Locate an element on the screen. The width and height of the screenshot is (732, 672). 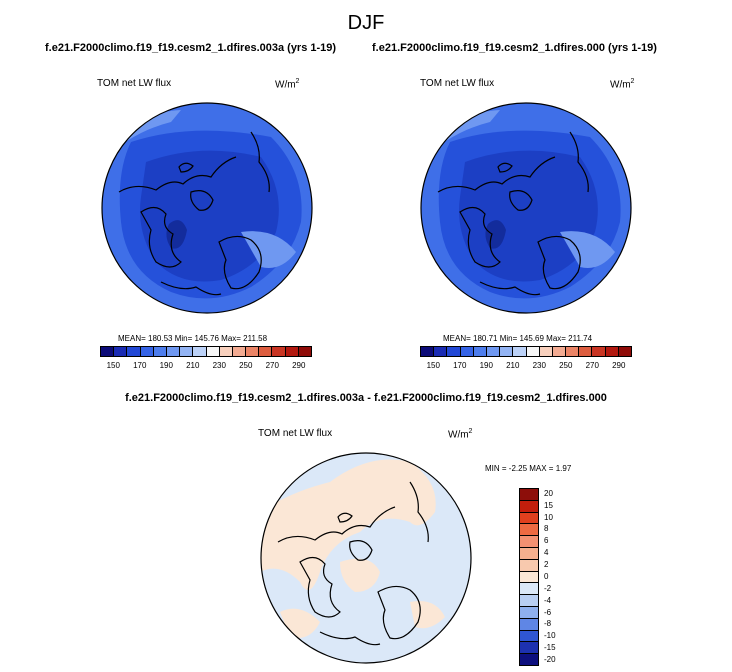
colorbar-tick-label: 250 is located at coordinates (246, 365).